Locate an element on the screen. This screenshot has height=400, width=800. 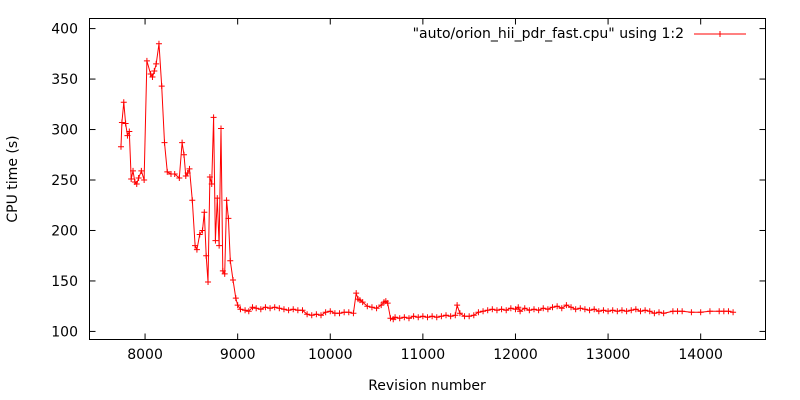
x-tick-label: 12000 is located at coordinates (515, 355).